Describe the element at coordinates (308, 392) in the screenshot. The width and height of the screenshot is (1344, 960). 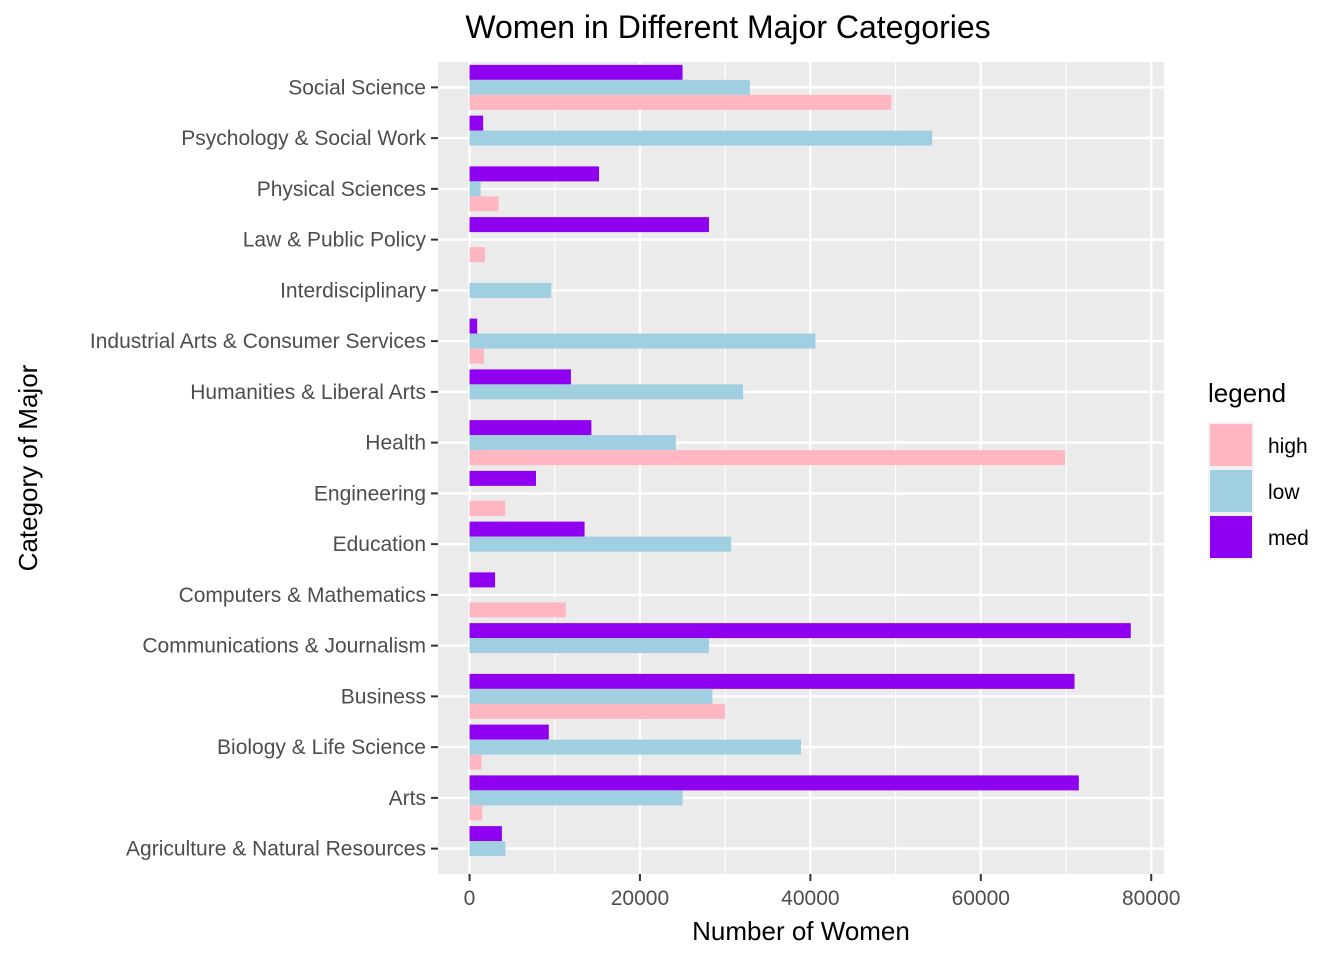
I see `y-tick-label: Humanities & Liberal Arts` at that location.